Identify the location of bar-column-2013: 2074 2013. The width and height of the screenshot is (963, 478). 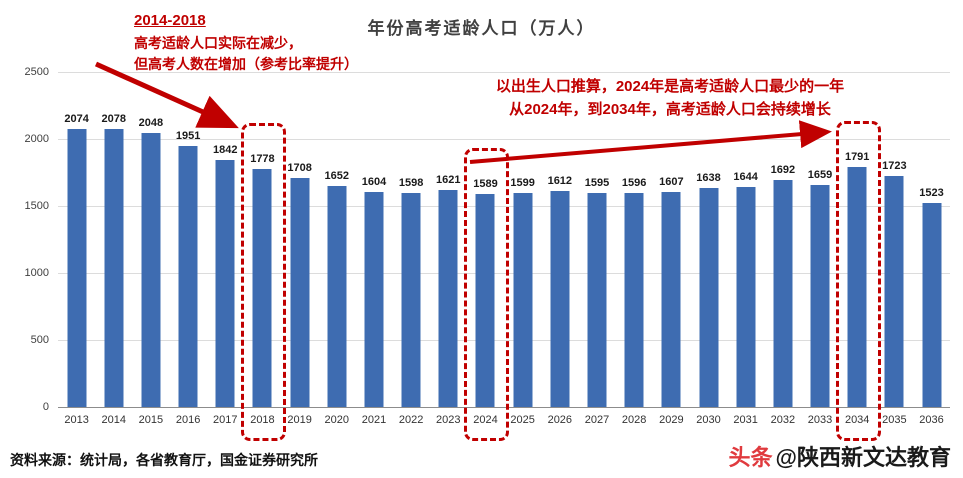
(76, 249).